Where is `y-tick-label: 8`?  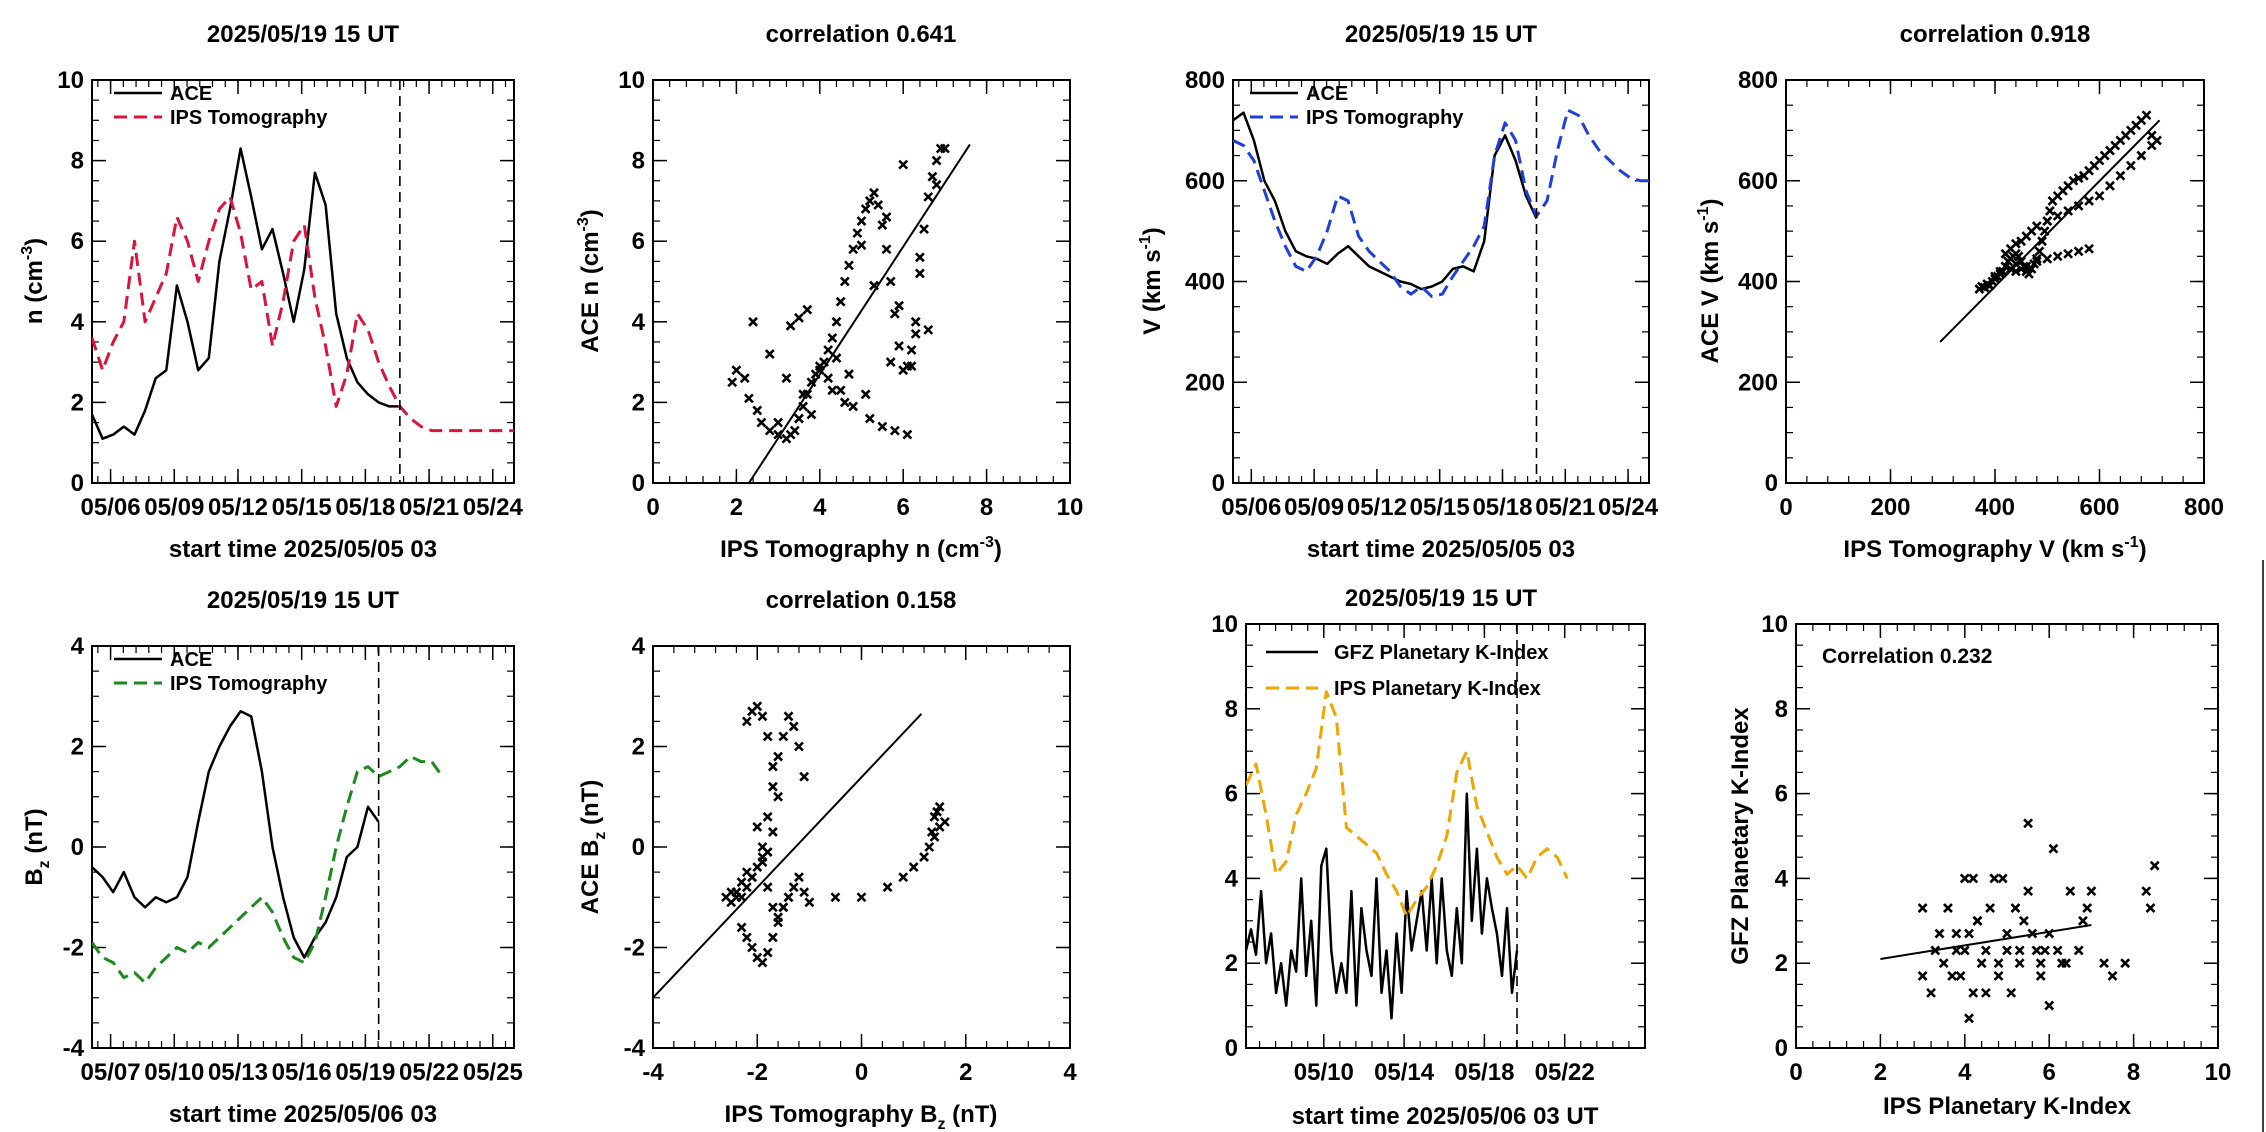
y-tick-label: 8 is located at coordinates (77, 161).